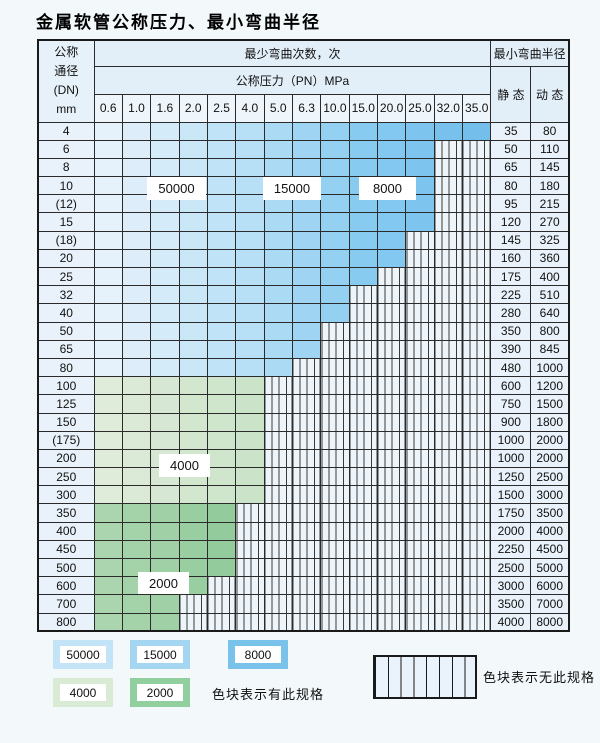 The width and height of the screenshot is (600, 743). I want to click on static-radius-value: 900, so click(511, 422).